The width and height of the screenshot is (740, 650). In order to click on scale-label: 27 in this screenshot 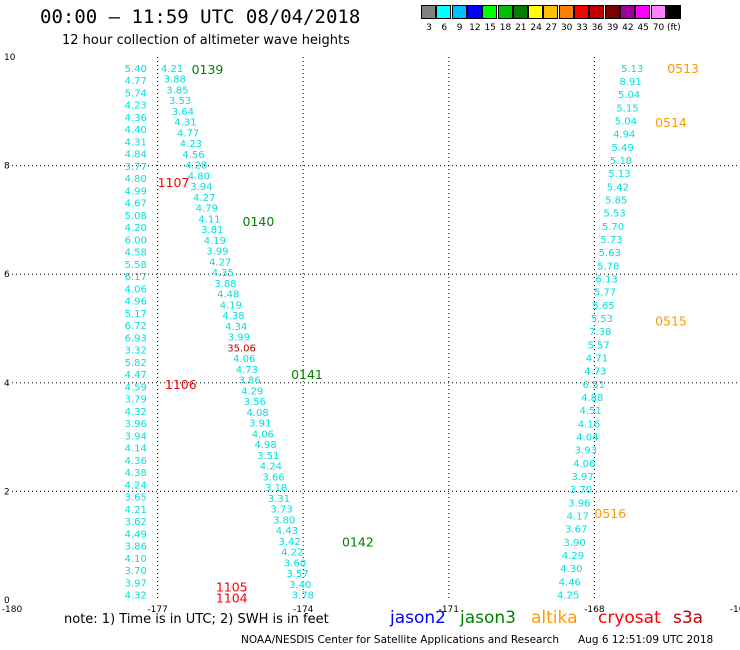, I will do `click(551, 28)`.